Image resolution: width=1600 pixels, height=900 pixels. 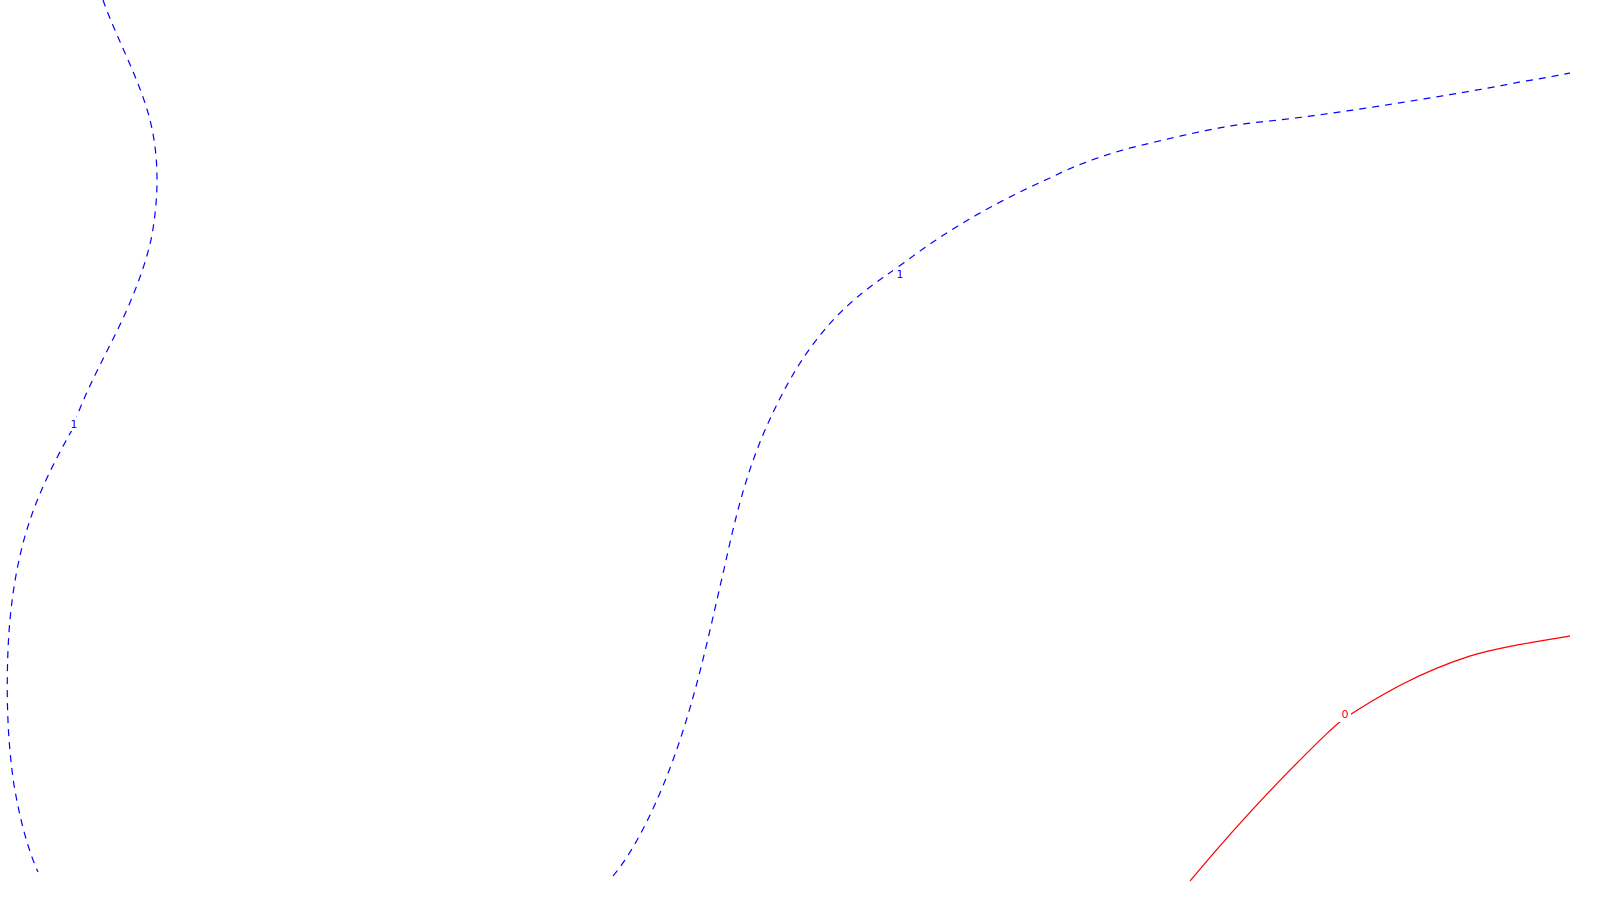 I want to click on contour-label-1-center: 1, so click(x=900, y=275).